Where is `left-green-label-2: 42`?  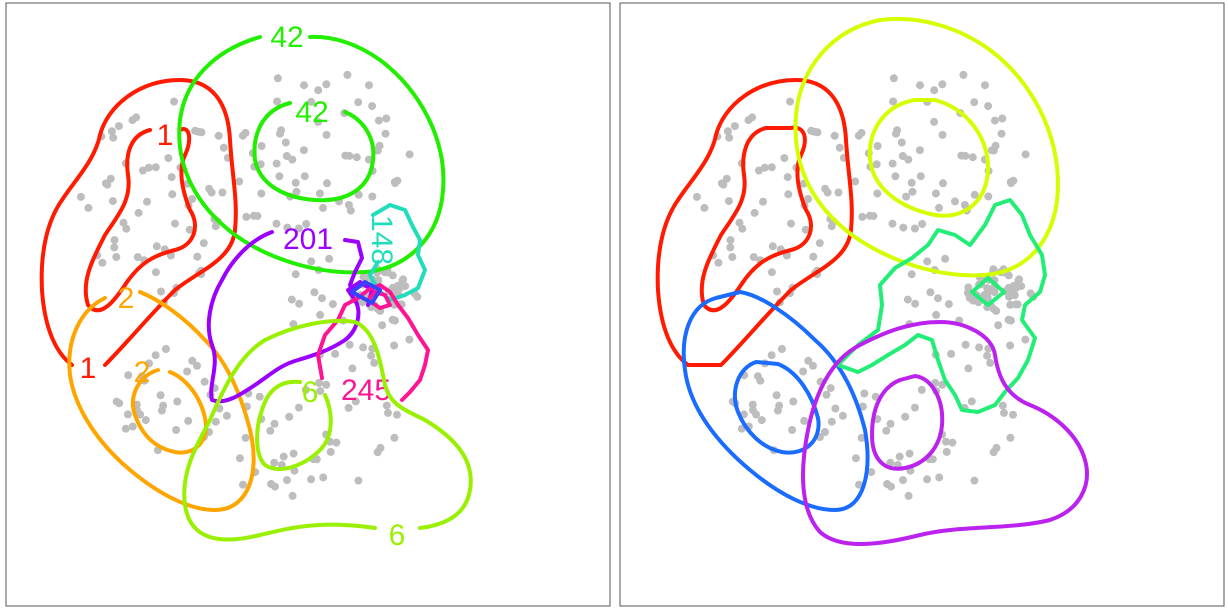 left-green-label-2: 42 is located at coordinates (311, 112).